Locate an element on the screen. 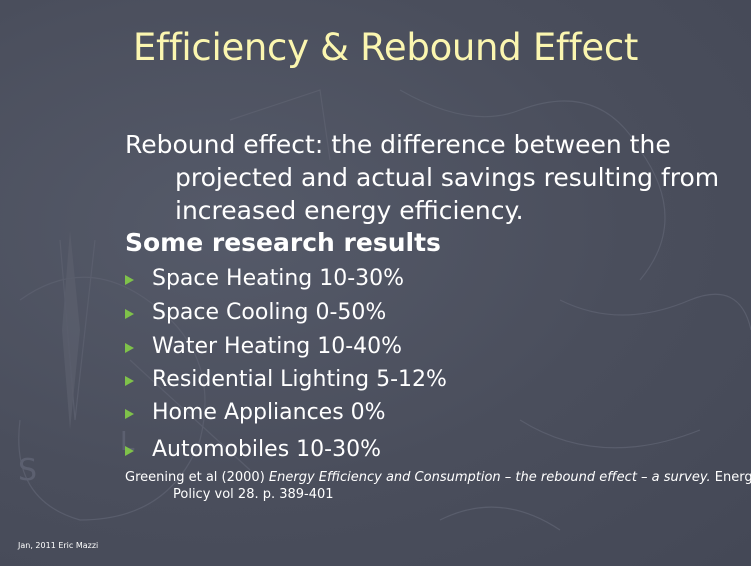  citation-authors: Greening et al (2000) is located at coordinates (197, 477).